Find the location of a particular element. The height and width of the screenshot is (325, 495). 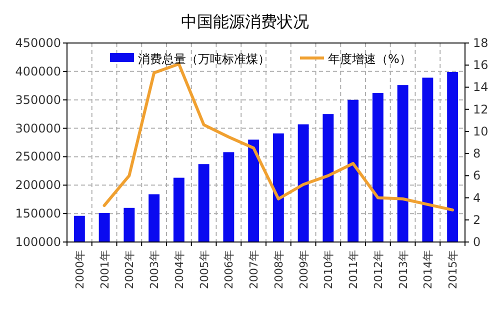

x-tick-label: 2003年 is located at coordinates (155, 269).